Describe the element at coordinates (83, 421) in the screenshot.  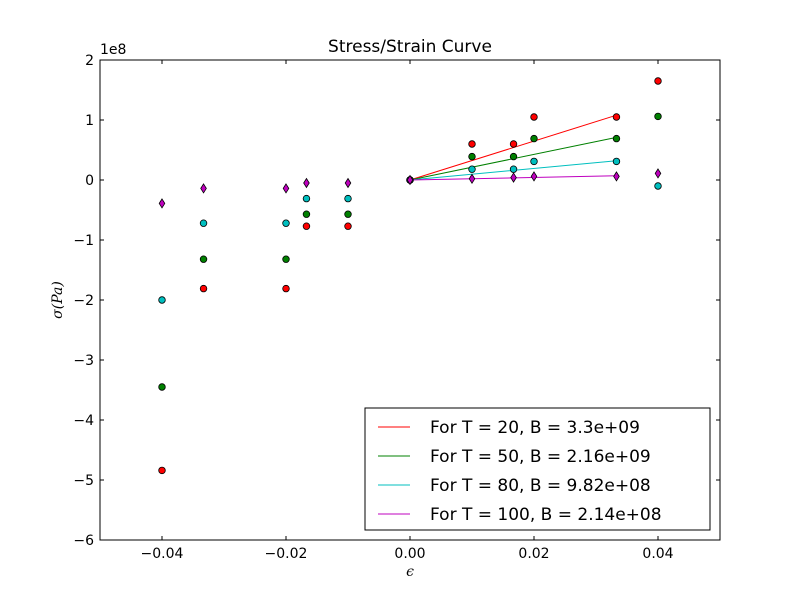
I see `y-tick-label: −4` at that location.